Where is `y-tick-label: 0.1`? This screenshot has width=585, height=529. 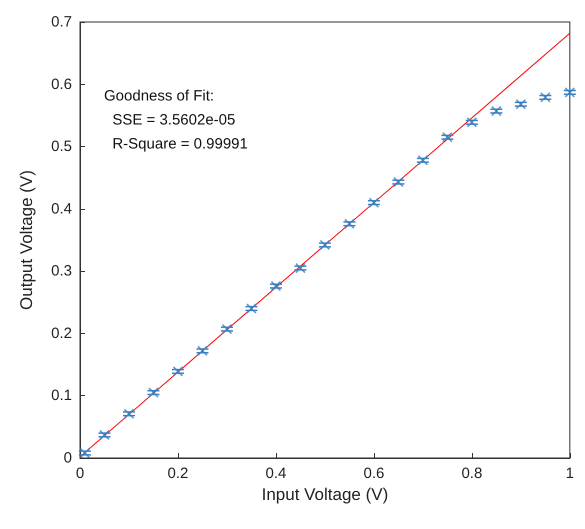
y-tick-label: 0.1 is located at coordinates (61, 395).